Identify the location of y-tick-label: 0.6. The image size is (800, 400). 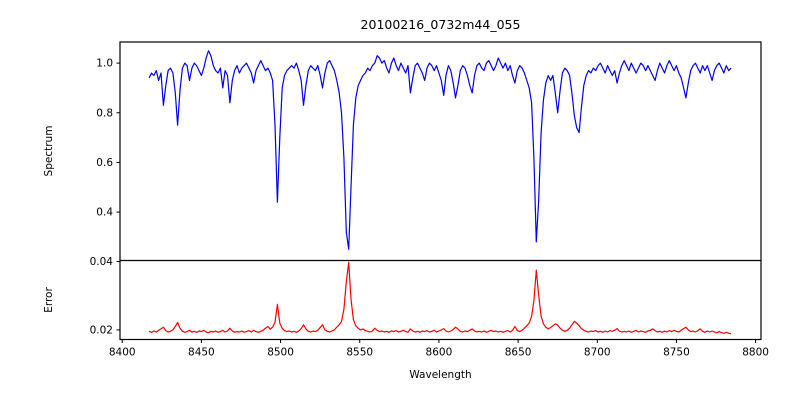
(104, 163).